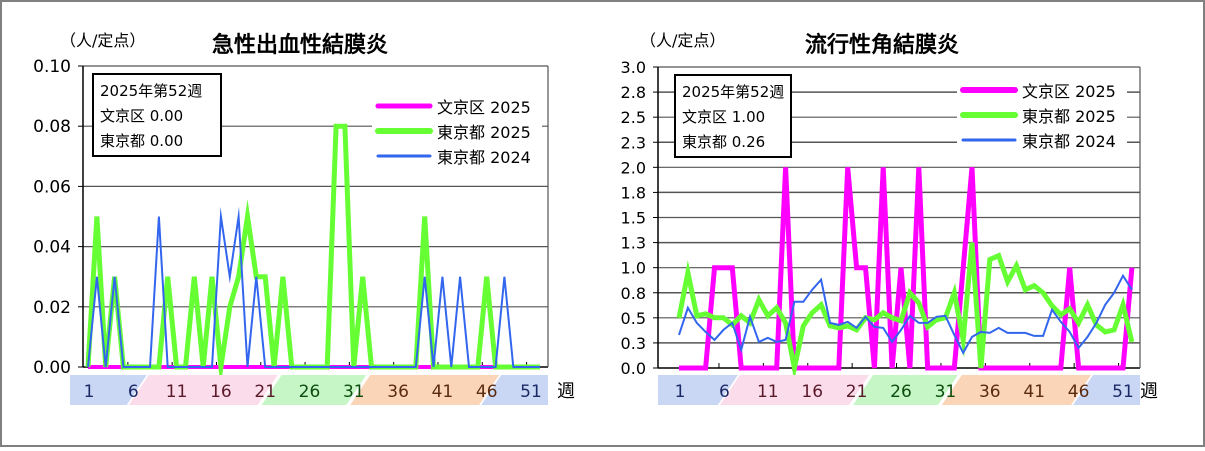 Image resolution: width=1205 pixels, height=451 pixels. What do you see at coordinates (633, 243) in the screenshot?
I see `y-tick-label: 1.3` at bounding box center [633, 243].